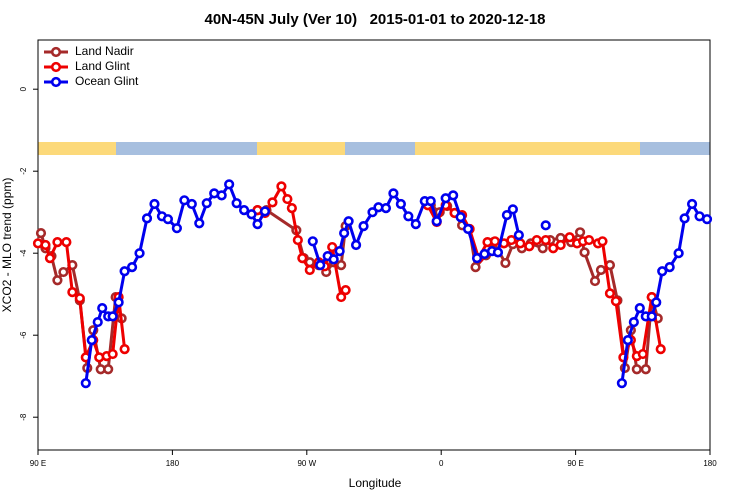  I want to click on y-tick-label: 0, so click(23, 88).